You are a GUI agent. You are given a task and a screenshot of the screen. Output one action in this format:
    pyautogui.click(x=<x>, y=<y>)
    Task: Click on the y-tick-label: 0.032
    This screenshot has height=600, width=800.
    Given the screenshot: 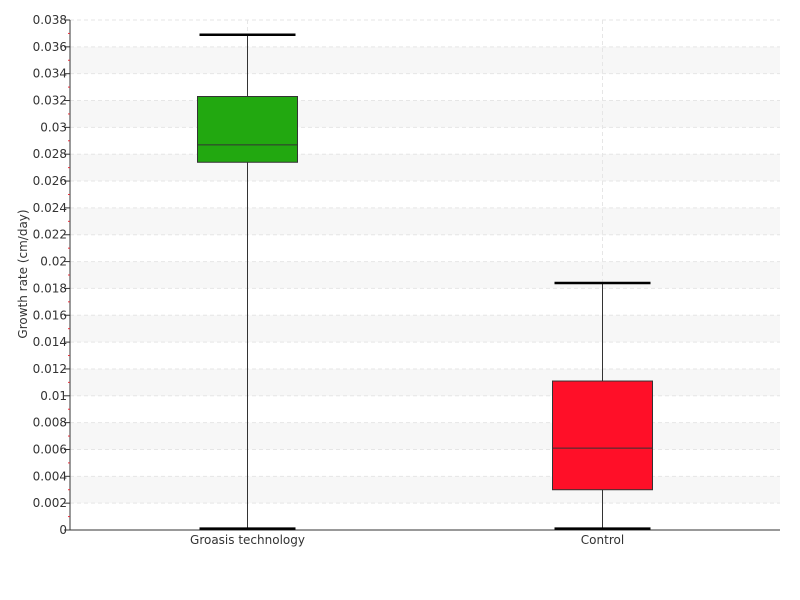 What is the action you would take?
    pyautogui.click(x=50, y=101)
    